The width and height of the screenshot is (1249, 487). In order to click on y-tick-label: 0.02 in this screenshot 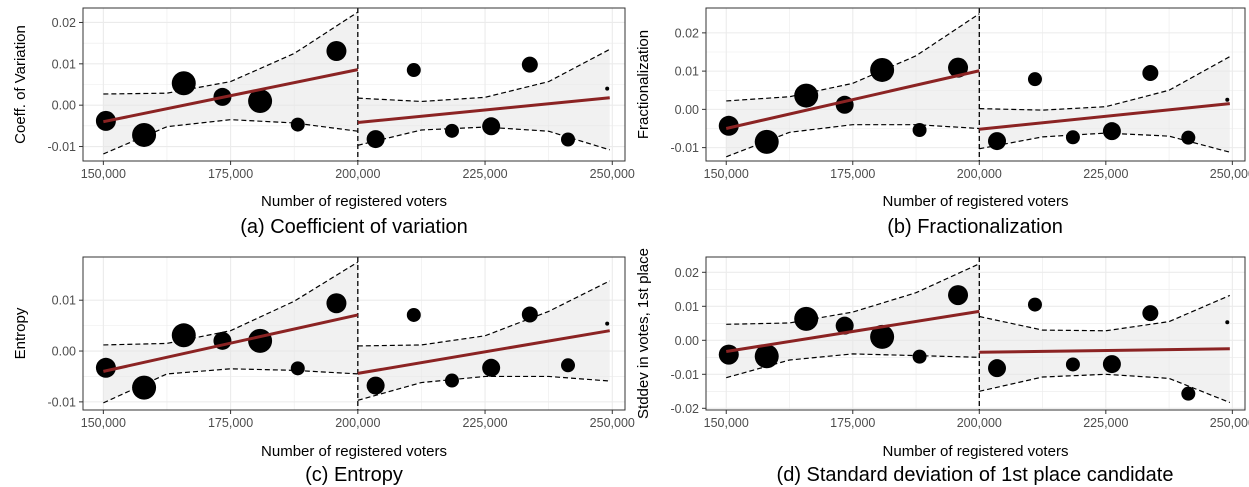, I will do `click(64, 23)`.